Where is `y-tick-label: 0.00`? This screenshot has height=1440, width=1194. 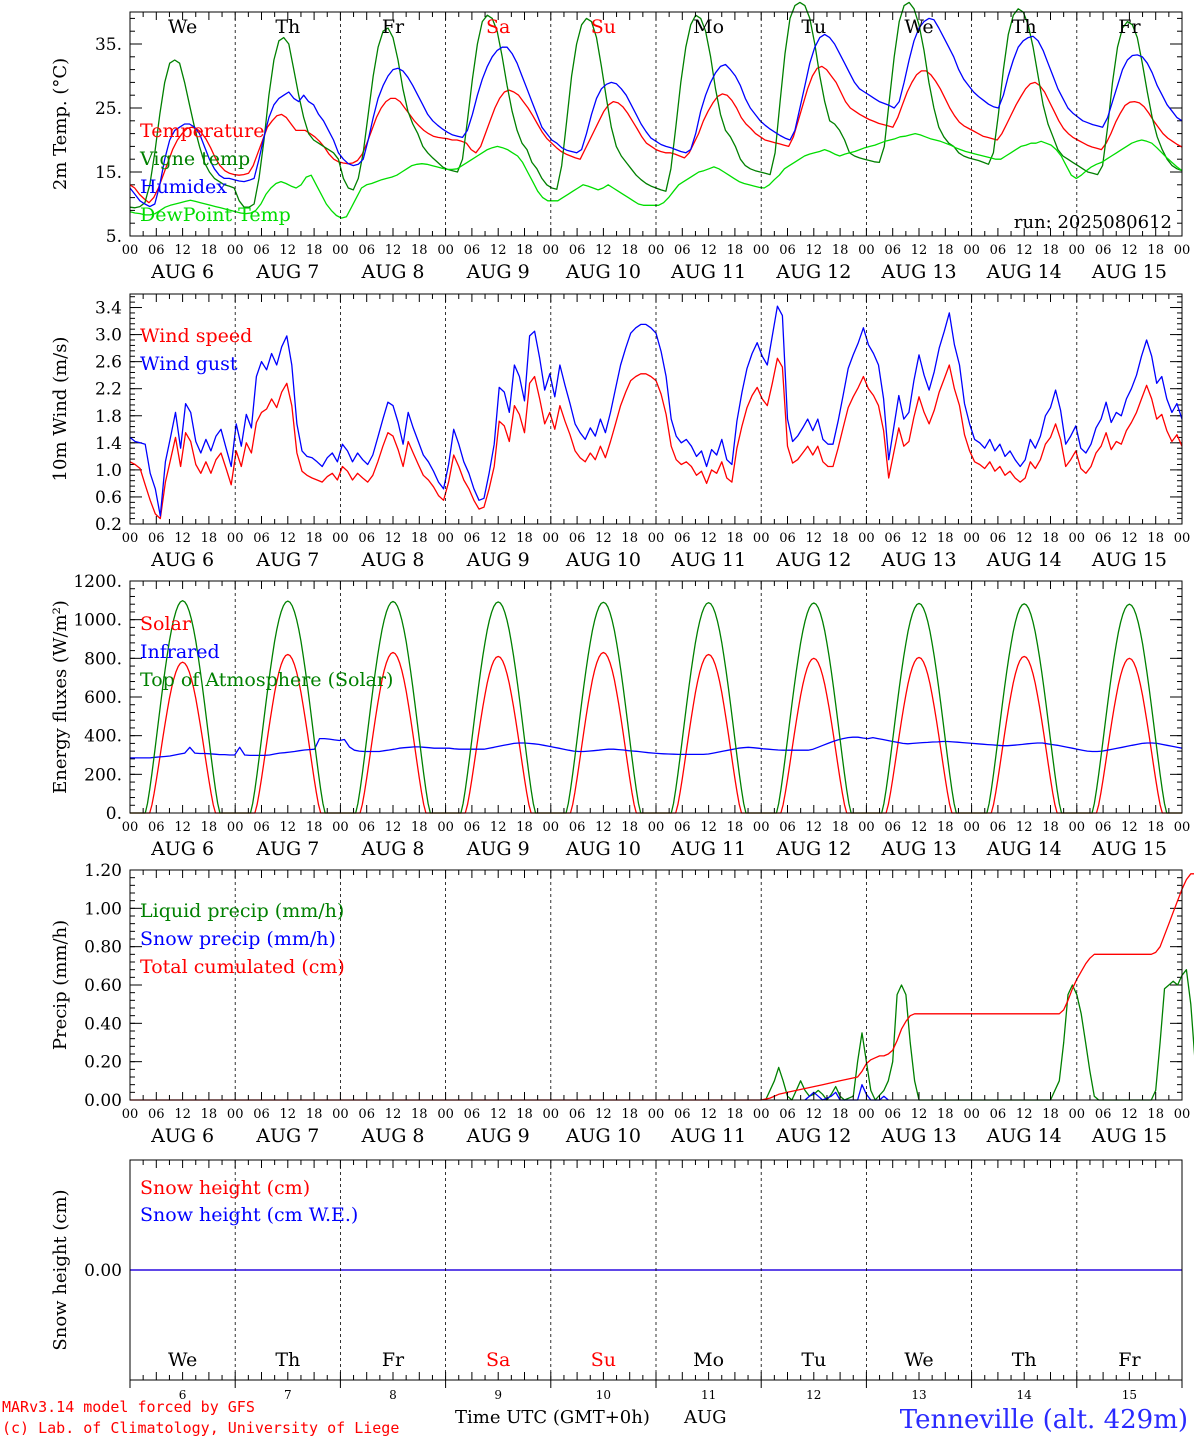
y-tick-label: 0.00 is located at coordinates (103, 1271).